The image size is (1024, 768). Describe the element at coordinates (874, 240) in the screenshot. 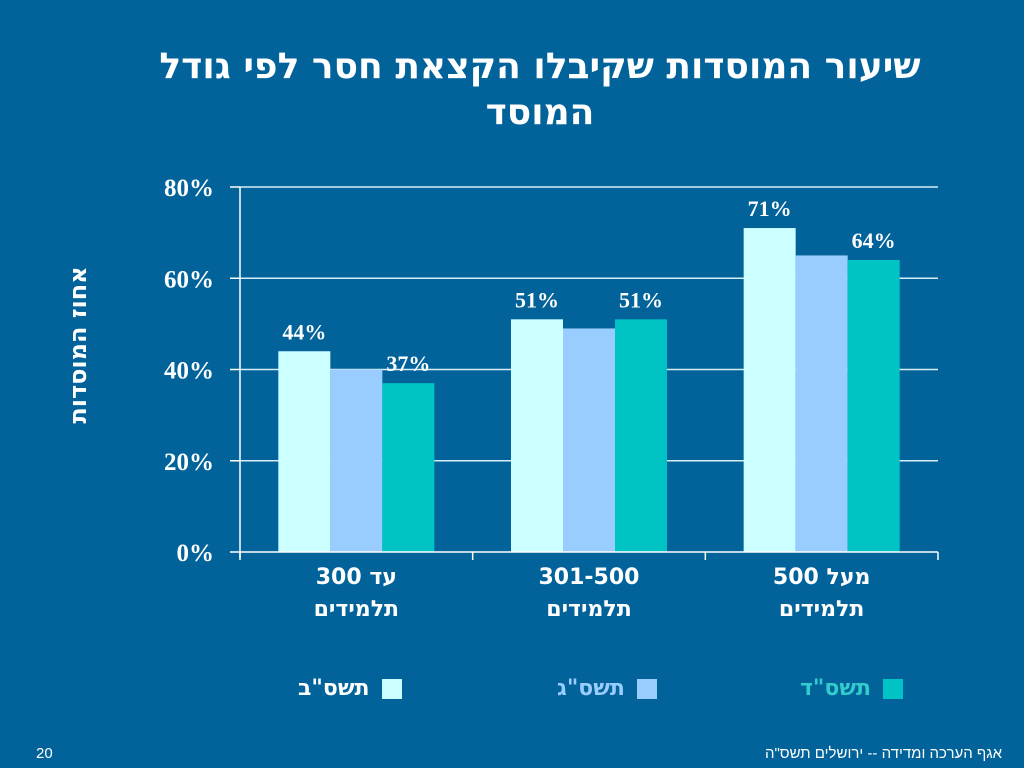

I see `data-label: 64%` at that location.